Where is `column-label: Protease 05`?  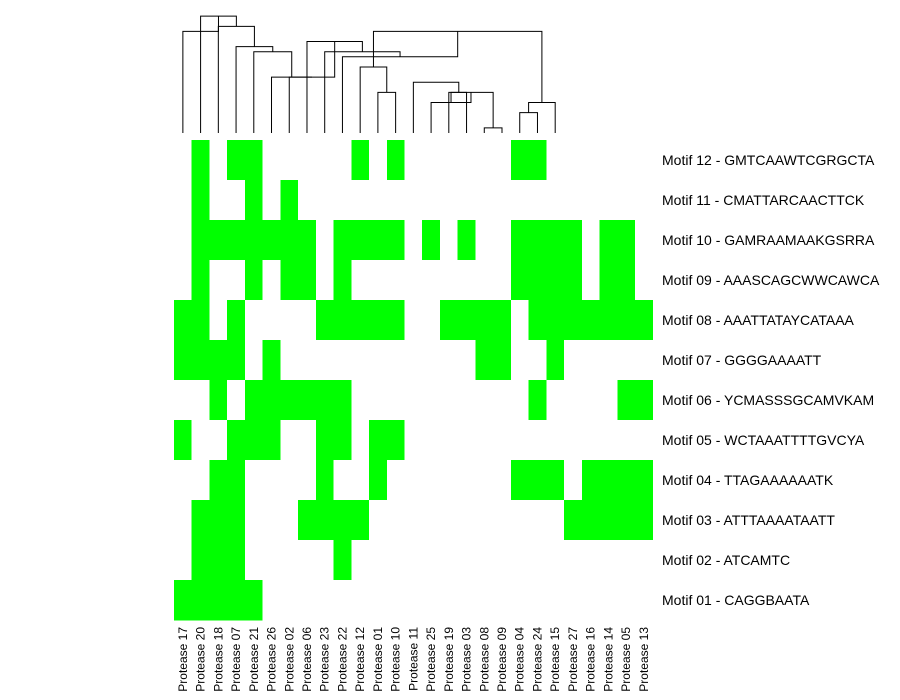 column-label: Protease 05 is located at coordinates (626, 659).